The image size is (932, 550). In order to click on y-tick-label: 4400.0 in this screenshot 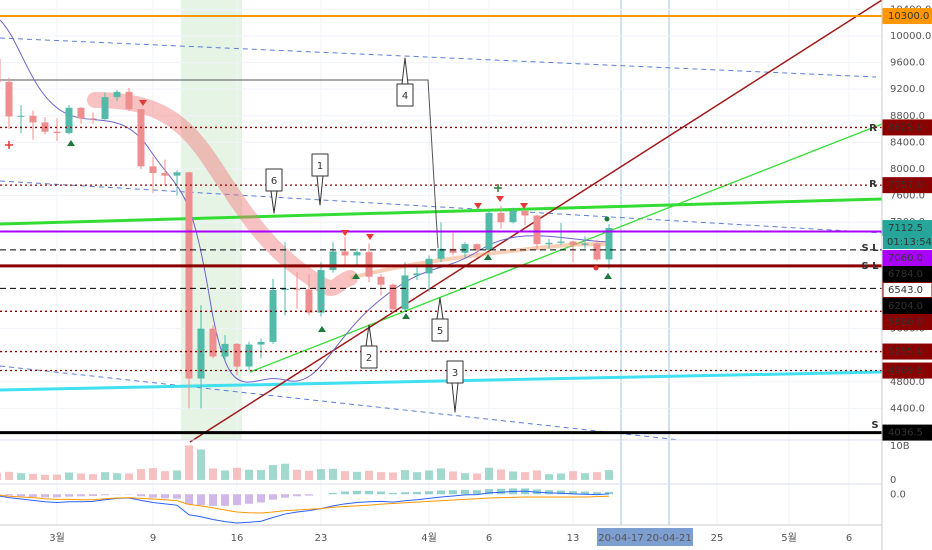, I will do `click(907, 408)`.